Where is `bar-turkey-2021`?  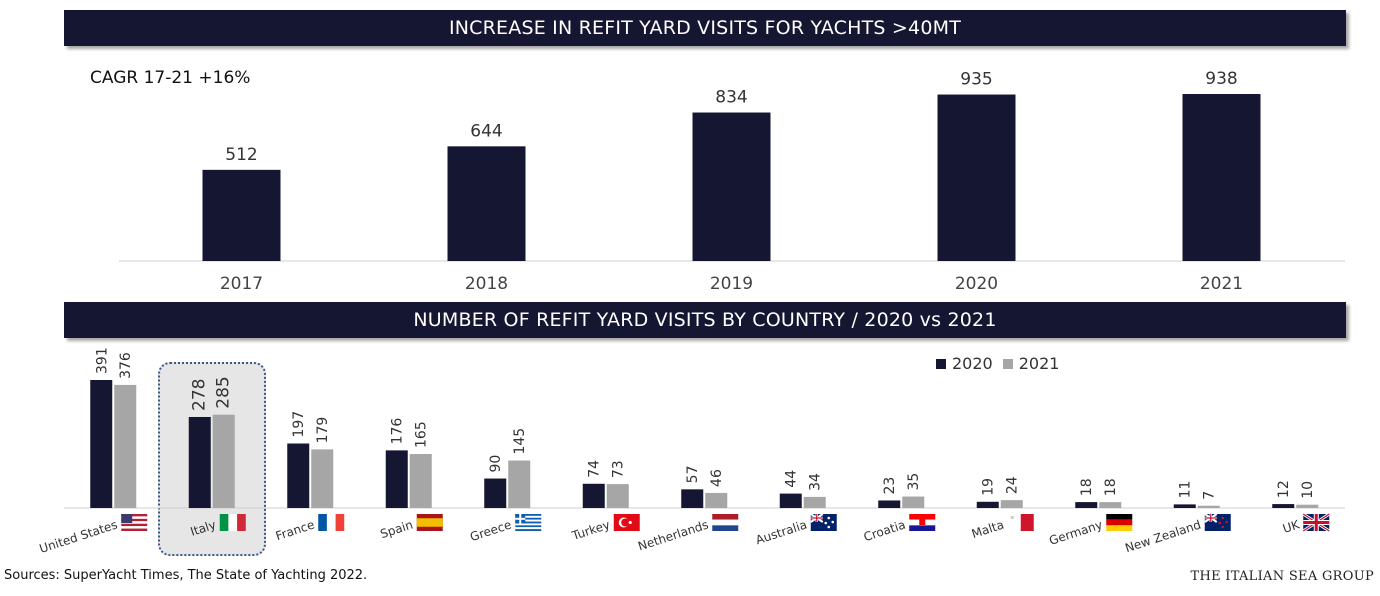
bar-turkey-2021 is located at coordinates (617, 496).